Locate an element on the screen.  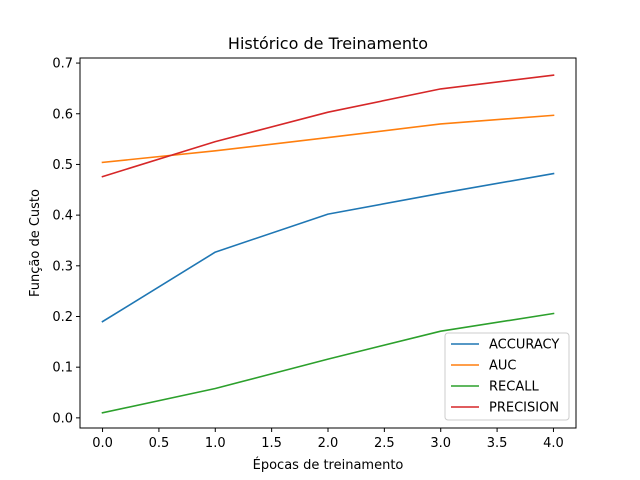
legend-label-auc: AUC is located at coordinates (503, 366).